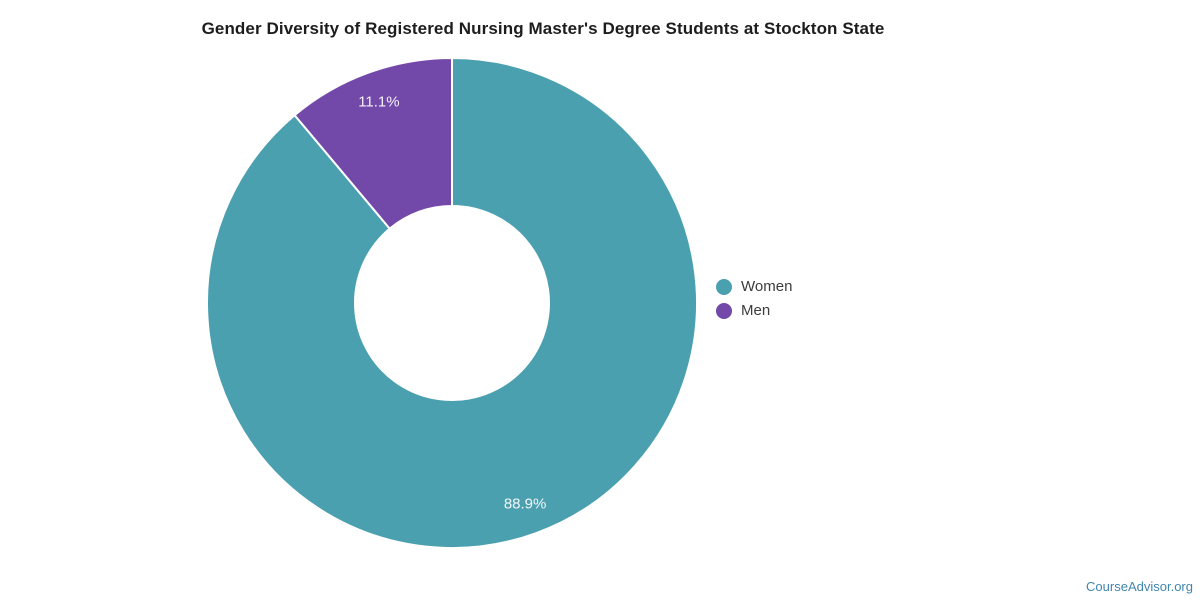  Describe the element at coordinates (754, 298) in the screenshot. I see `chart-legend: Women Men` at that location.